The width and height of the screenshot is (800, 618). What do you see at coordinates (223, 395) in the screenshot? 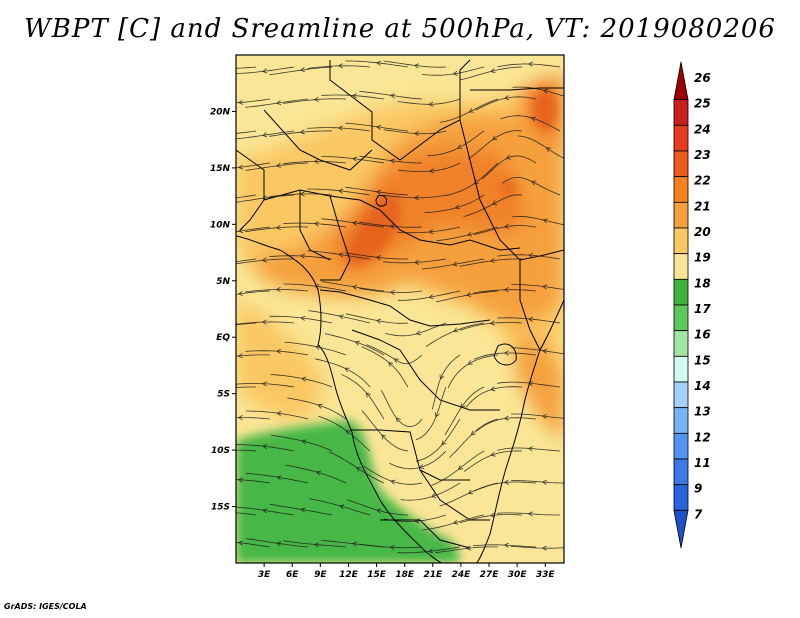
I see `lat-tick-label: 5S` at bounding box center [223, 395].